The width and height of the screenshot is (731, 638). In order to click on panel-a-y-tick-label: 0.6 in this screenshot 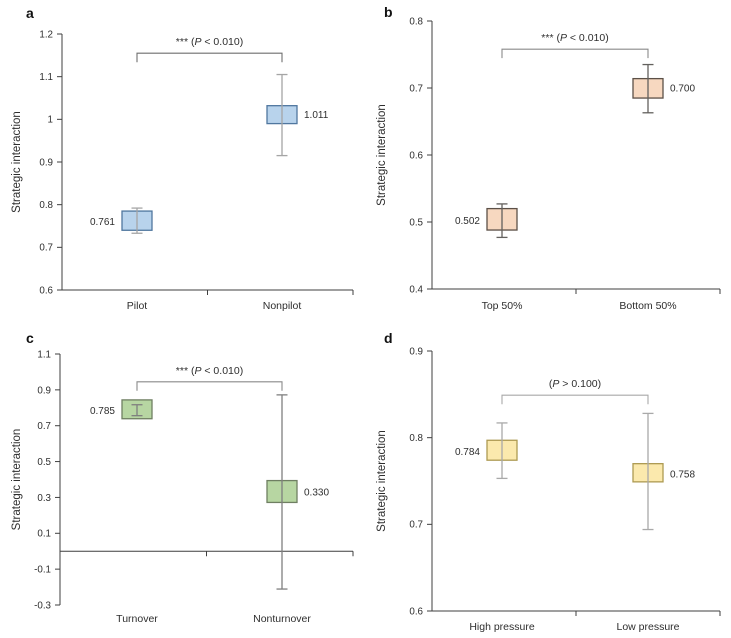, I will do `click(46, 290)`.